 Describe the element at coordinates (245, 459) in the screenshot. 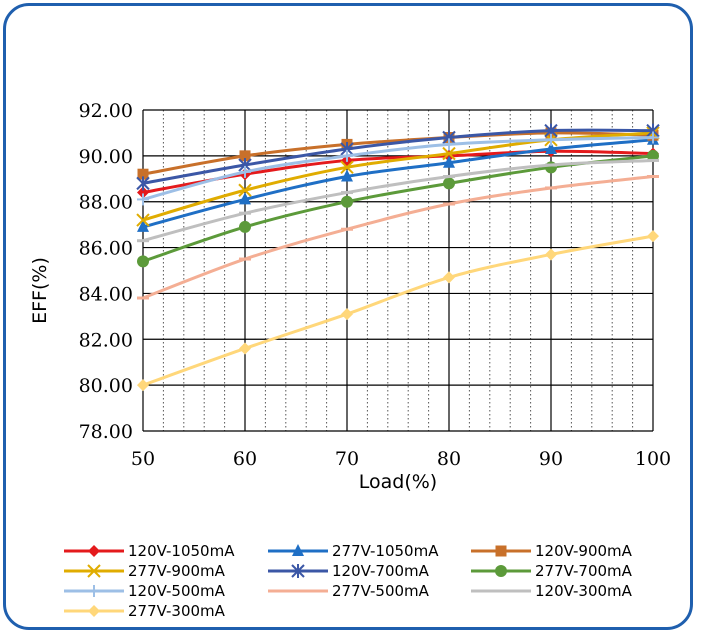

I see `x-tick-label: 60` at that location.